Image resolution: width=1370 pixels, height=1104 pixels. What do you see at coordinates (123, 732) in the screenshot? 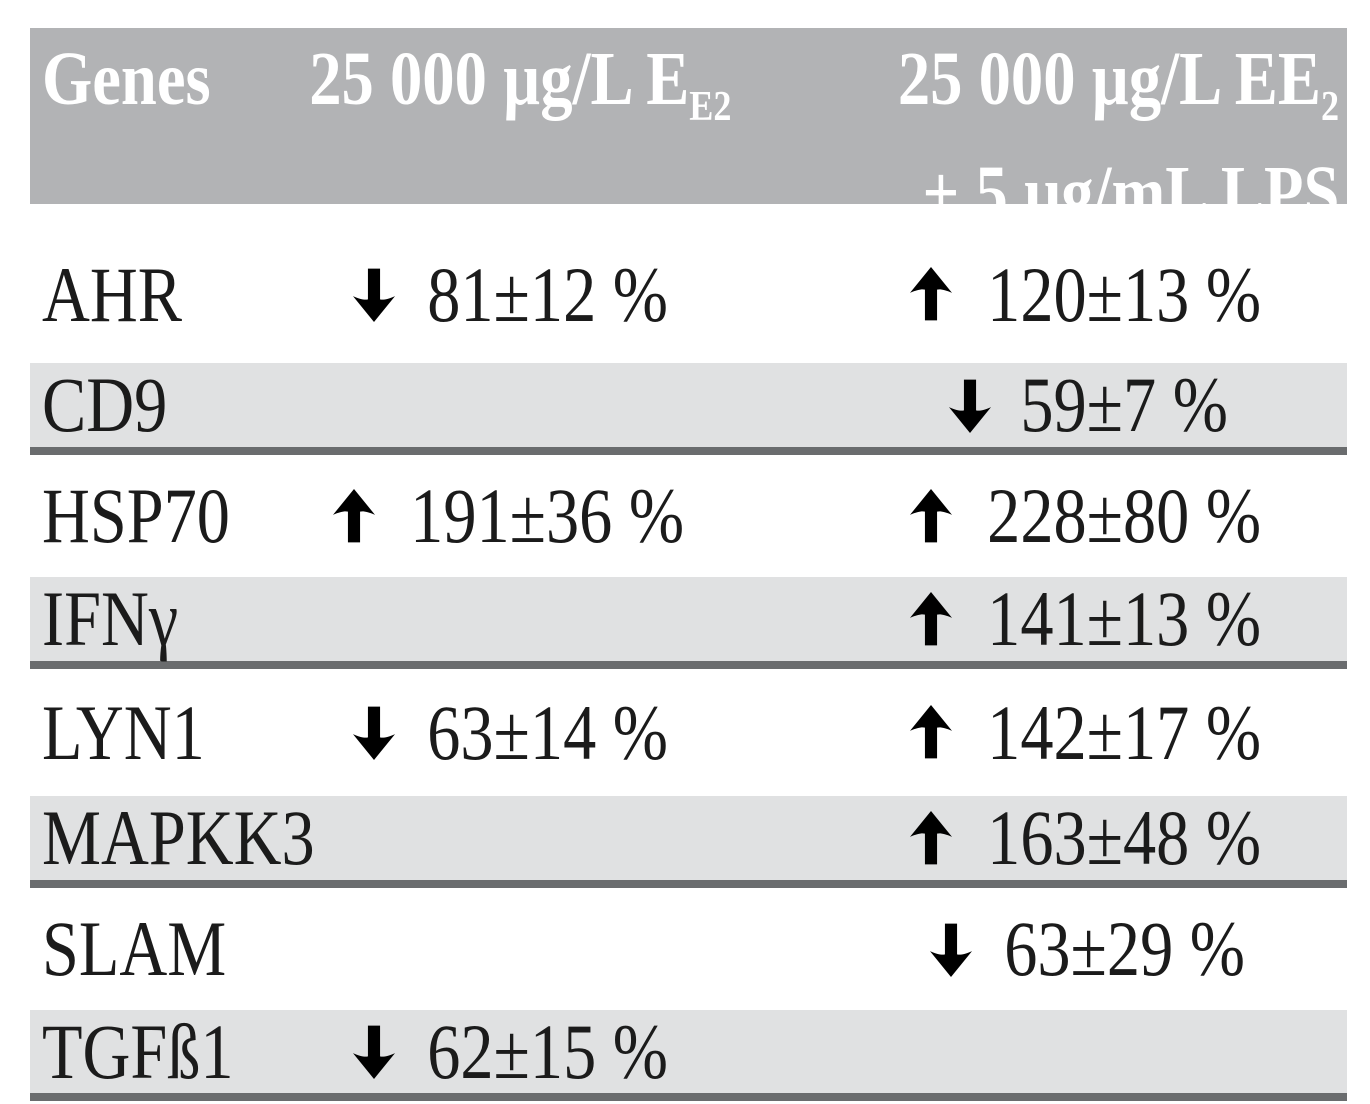
I see `gene-name: LYN1` at bounding box center [123, 732].